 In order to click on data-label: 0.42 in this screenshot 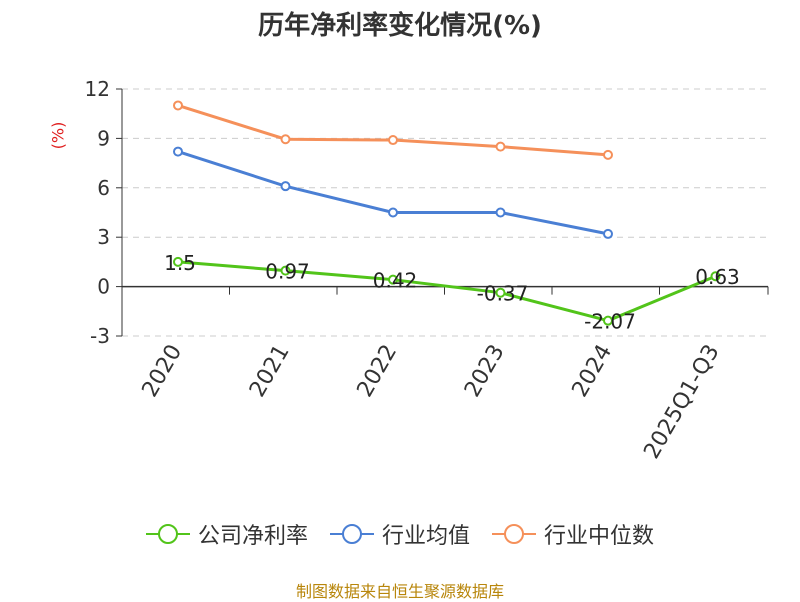, I will do `click(395, 281)`.